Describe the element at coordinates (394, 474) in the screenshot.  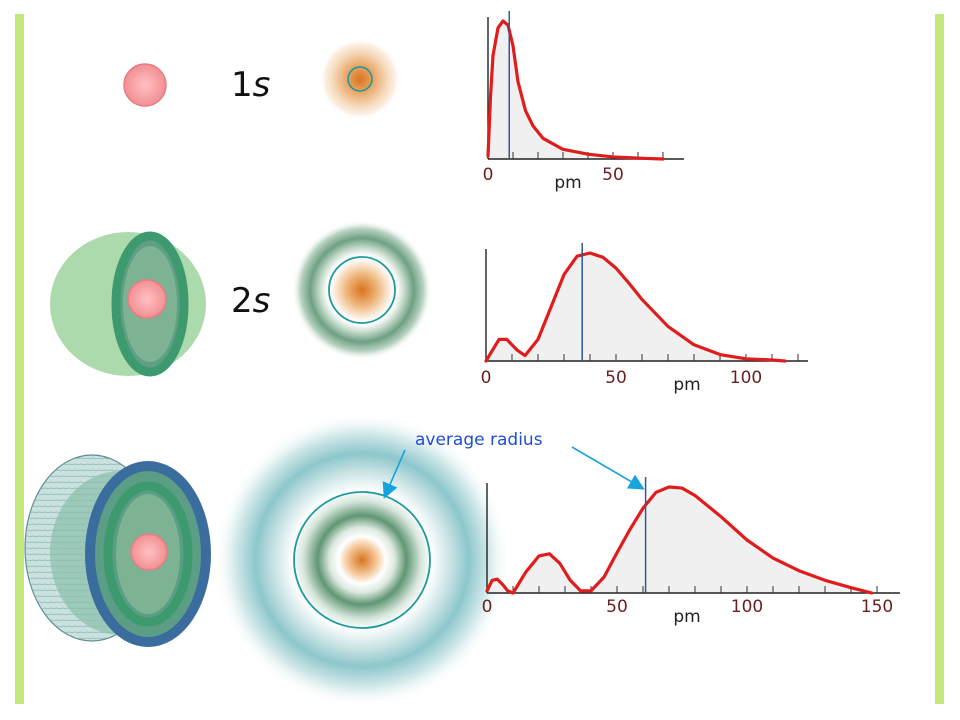
I see `callout-arrow-cloud` at that location.